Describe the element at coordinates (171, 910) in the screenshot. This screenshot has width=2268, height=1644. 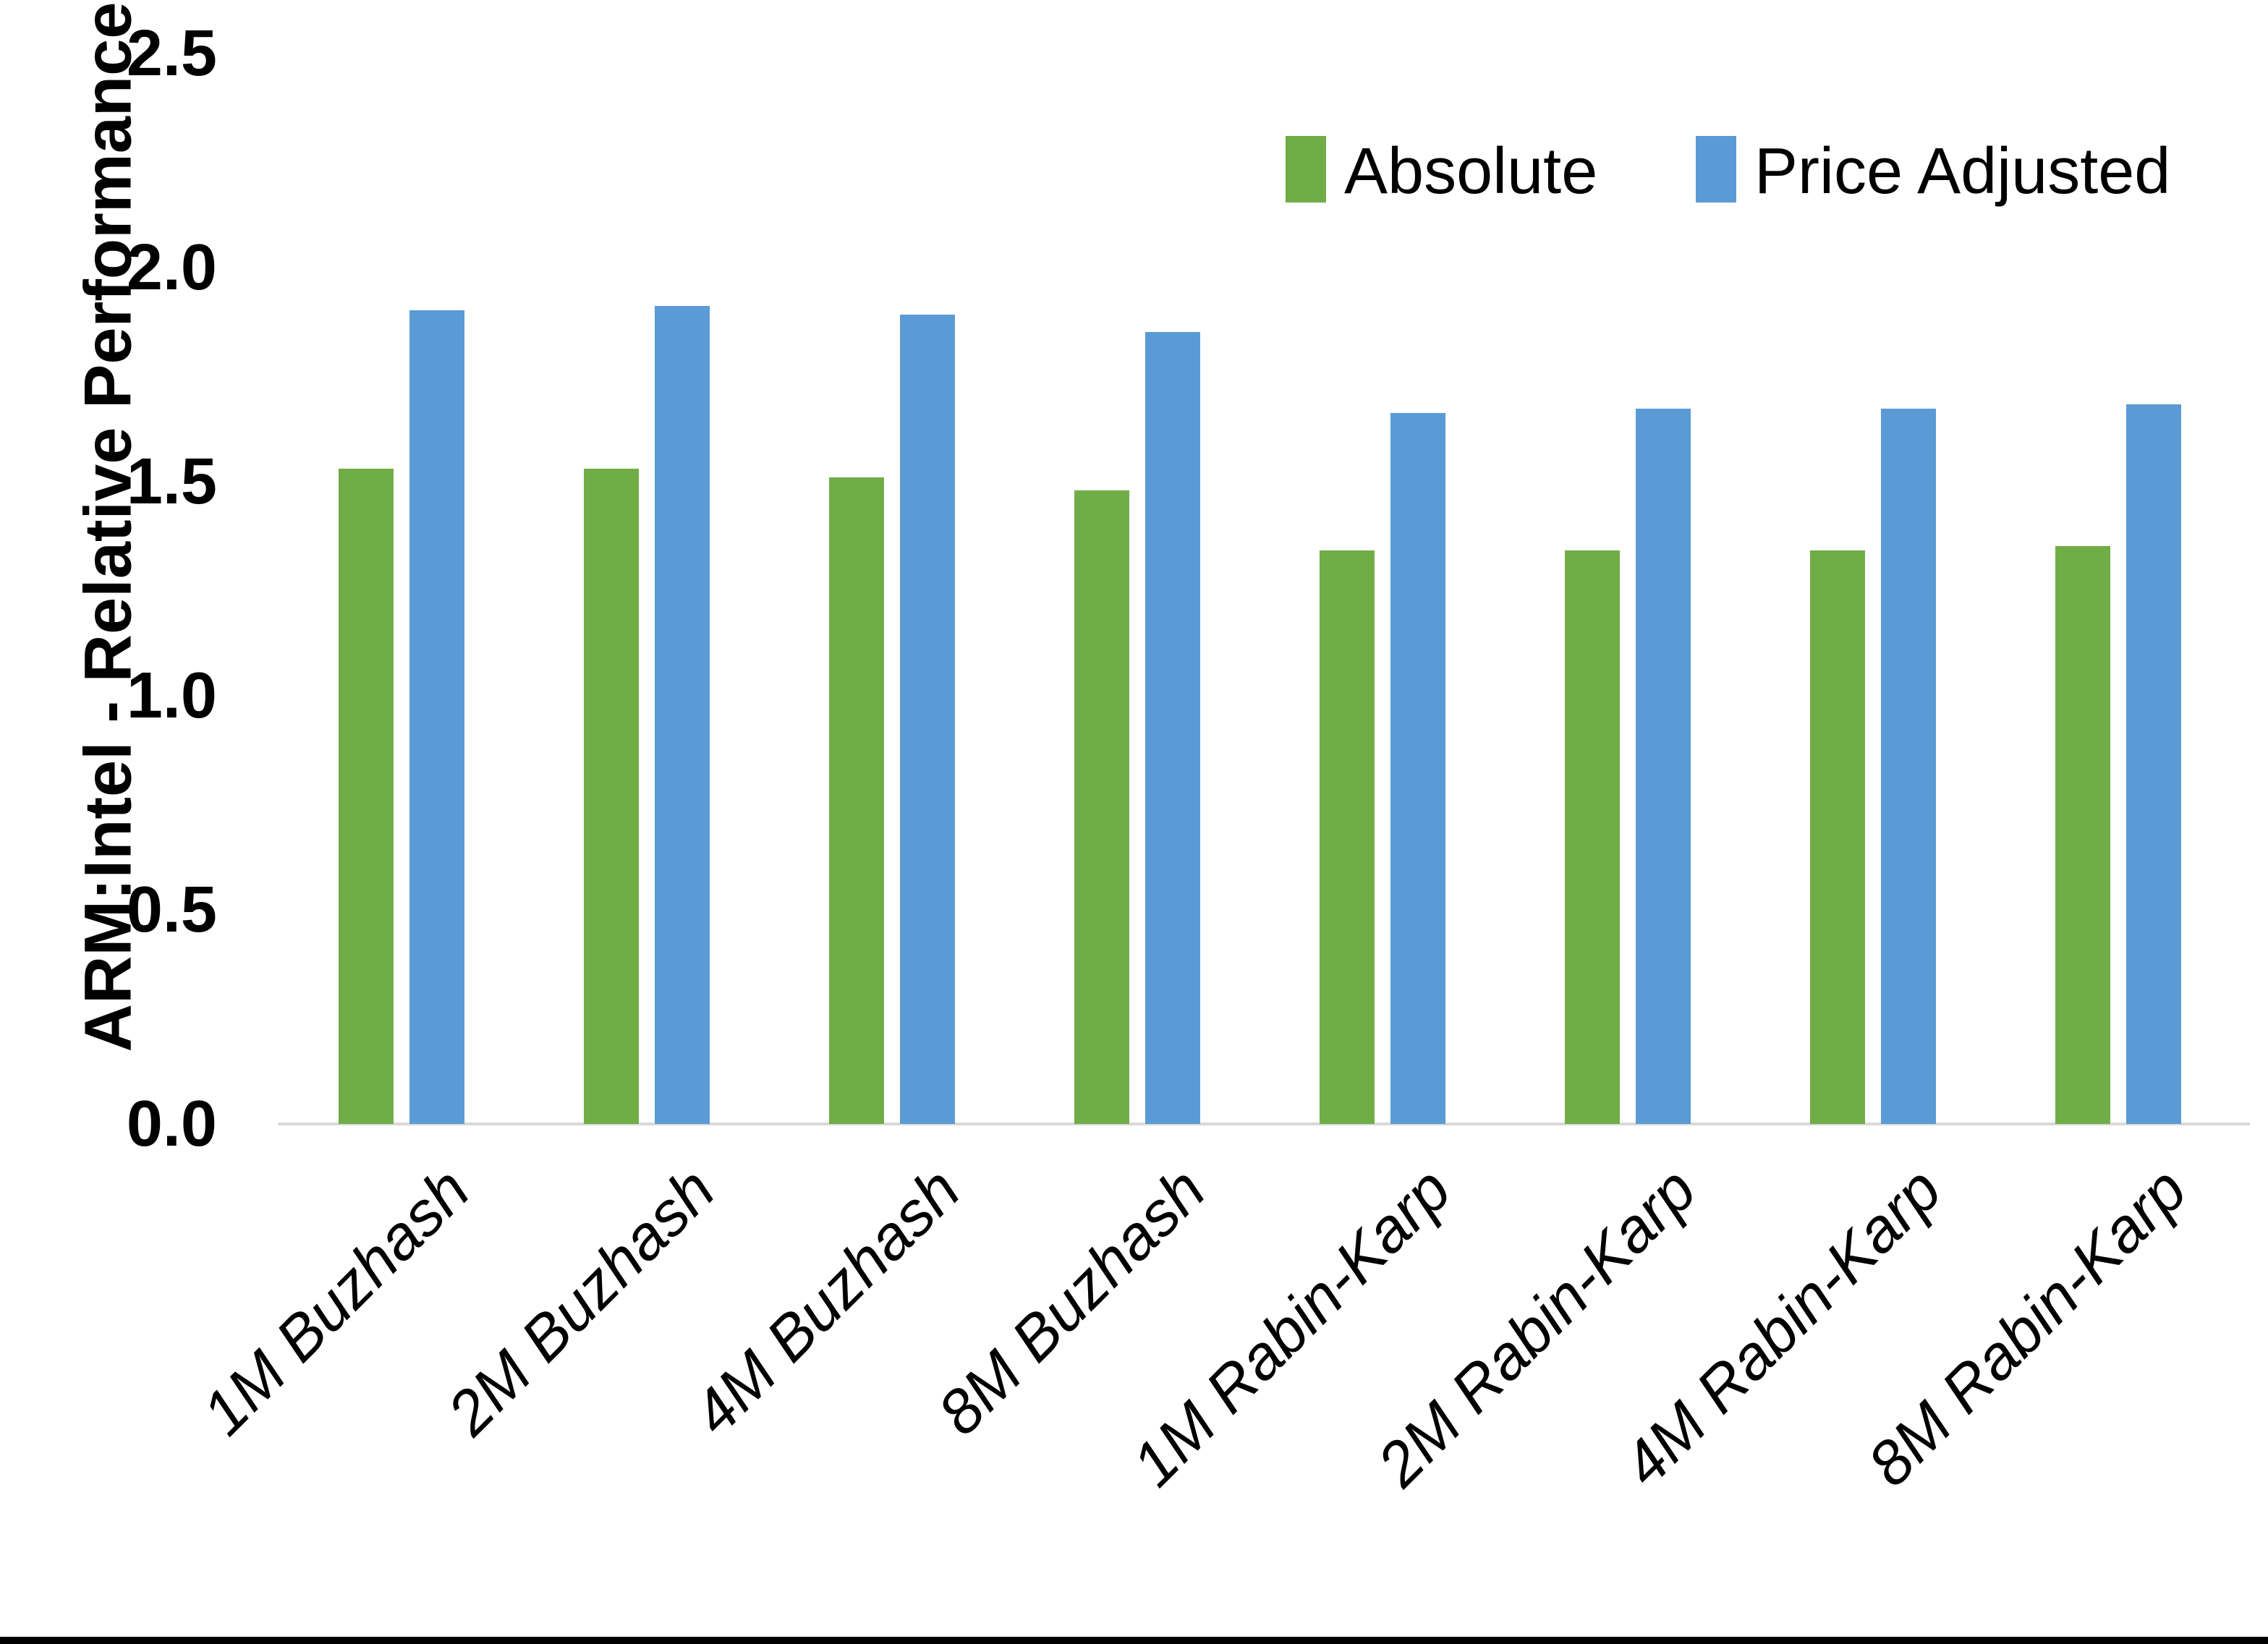
I see `y-tick-label: 0.5` at that location.